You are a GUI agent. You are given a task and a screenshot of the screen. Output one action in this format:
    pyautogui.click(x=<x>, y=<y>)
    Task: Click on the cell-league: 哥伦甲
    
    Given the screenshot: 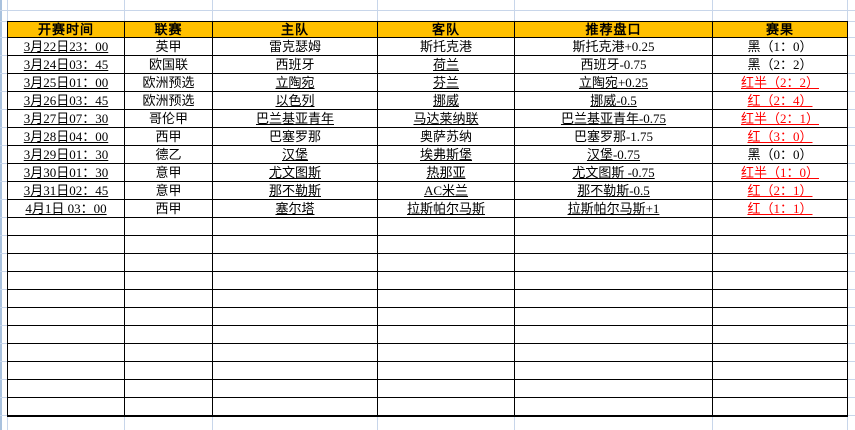 What is the action you would take?
    pyautogui.click(x=168, y=118)
    